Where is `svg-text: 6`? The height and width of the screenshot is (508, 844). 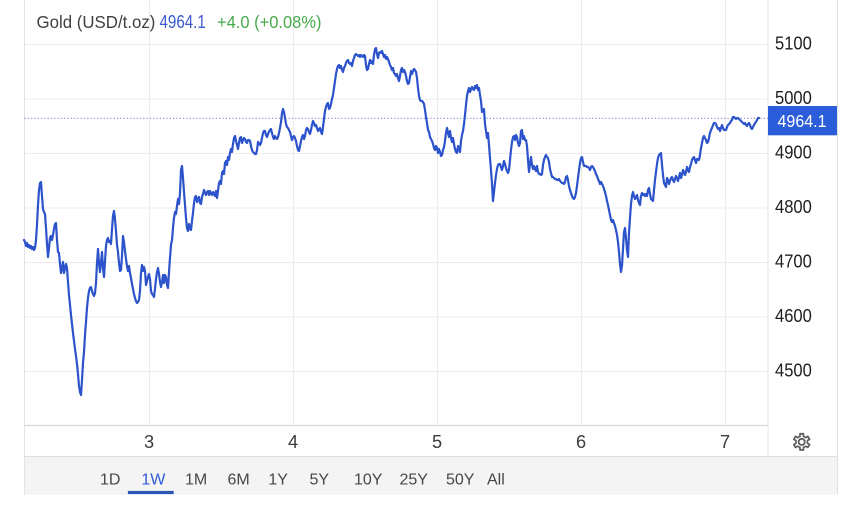
svg-text: 6 is located at coordinates (581, 442).